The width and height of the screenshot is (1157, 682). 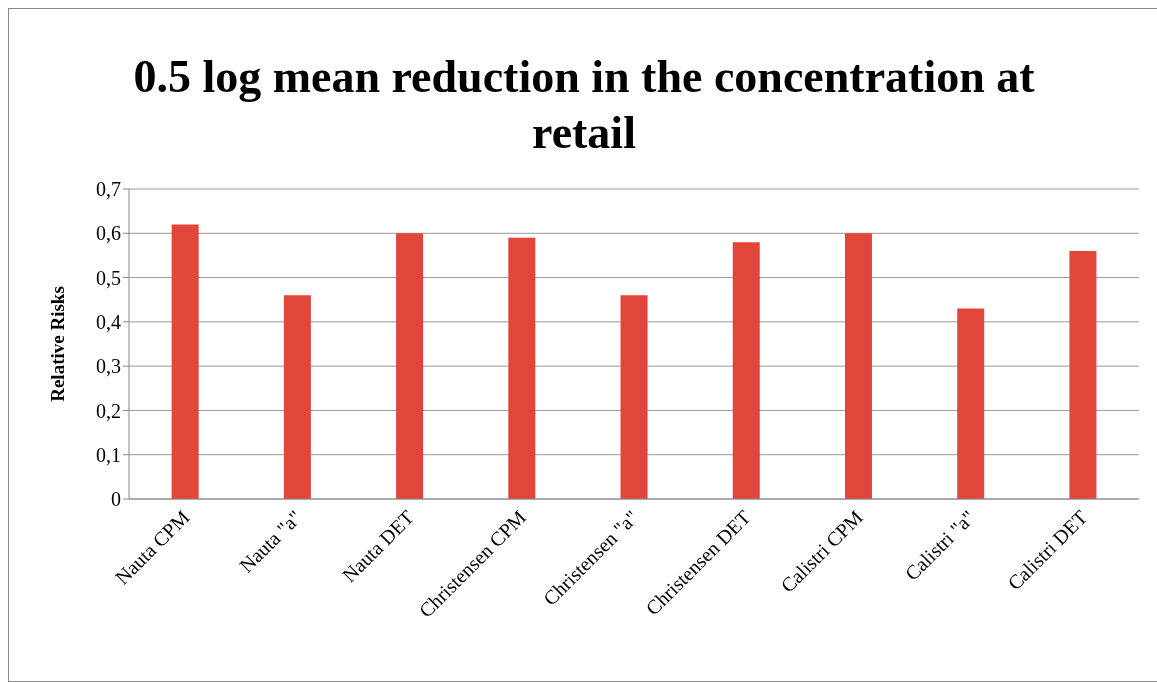 I want to click on y-tick-label: 0,7, so click(x=108, y=189).